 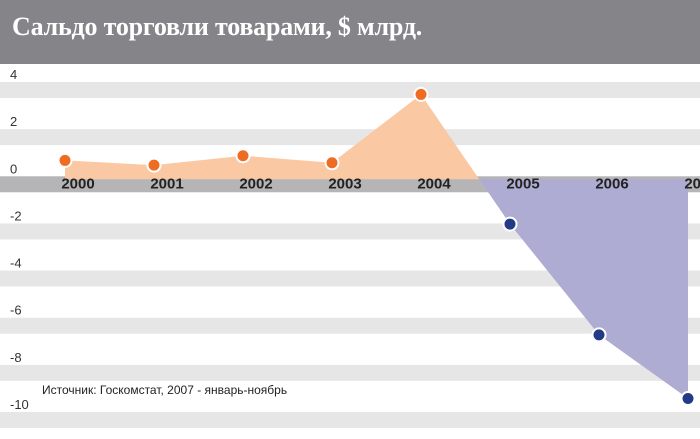 What do you see at coordinates (13, 74) in the screenshot?
I see `y-tick-label-0: 4` at bounding box center [13, 74].